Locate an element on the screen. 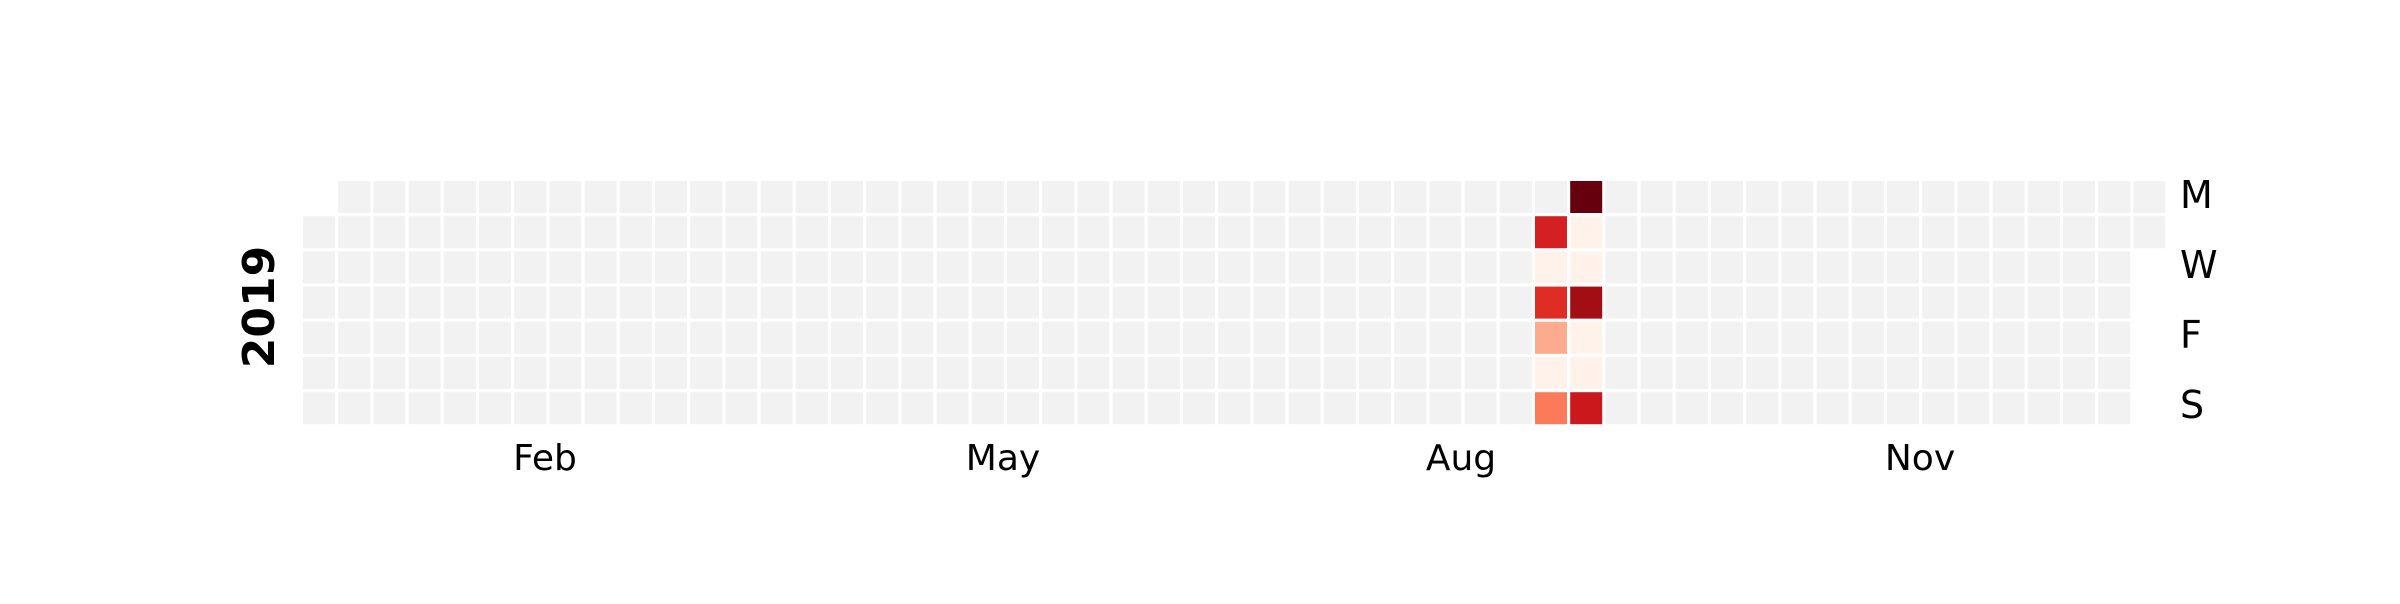 Image resolution: width=2400 pixels, height=604 pixels. month-label-aug: Aug is located at coordinates (1461, 458).